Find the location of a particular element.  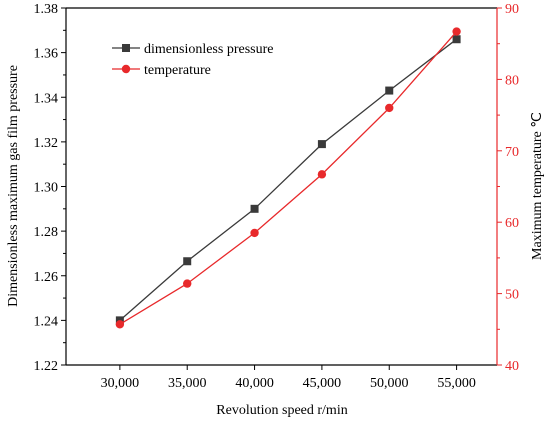

left-y-tick-label: 1.38 is located at coordinates (46, 9).